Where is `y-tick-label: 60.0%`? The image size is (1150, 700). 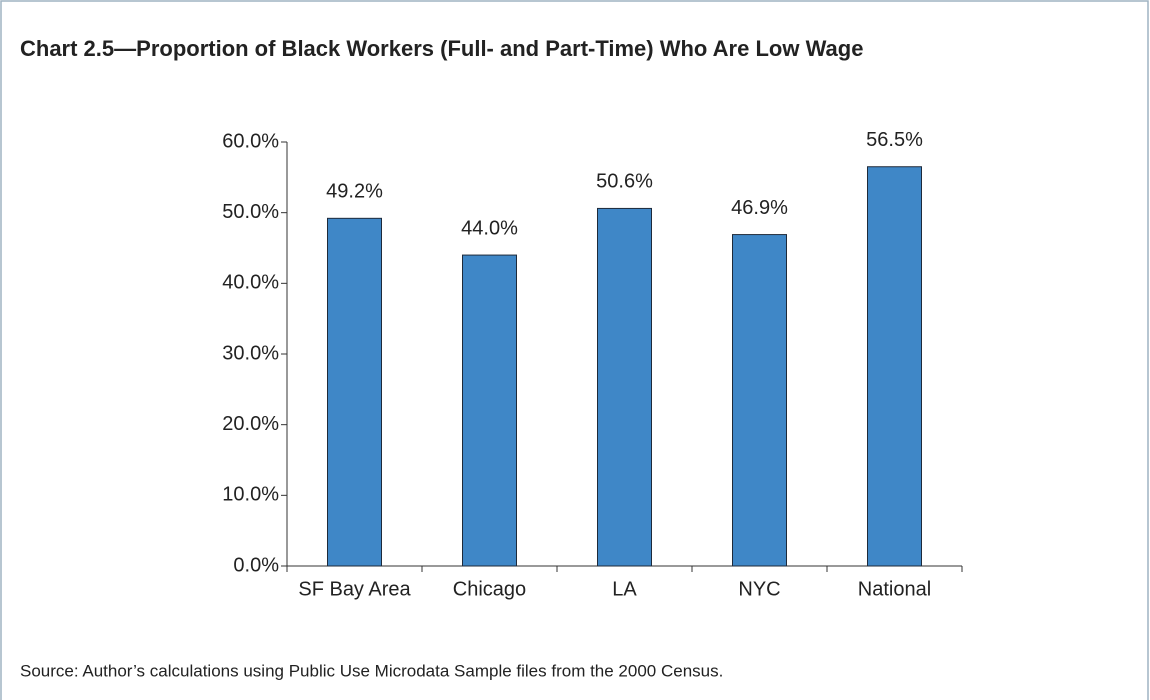
y-tick-label: 60.0% is located at coordinates (250, 141).